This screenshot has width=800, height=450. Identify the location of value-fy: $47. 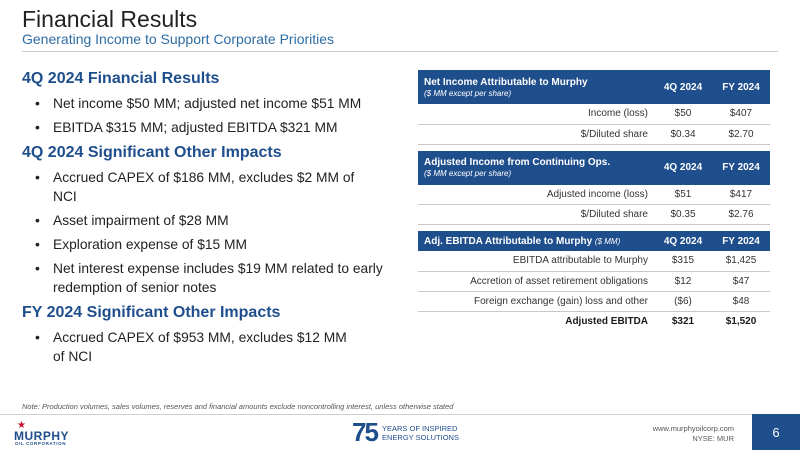
(741, 281).